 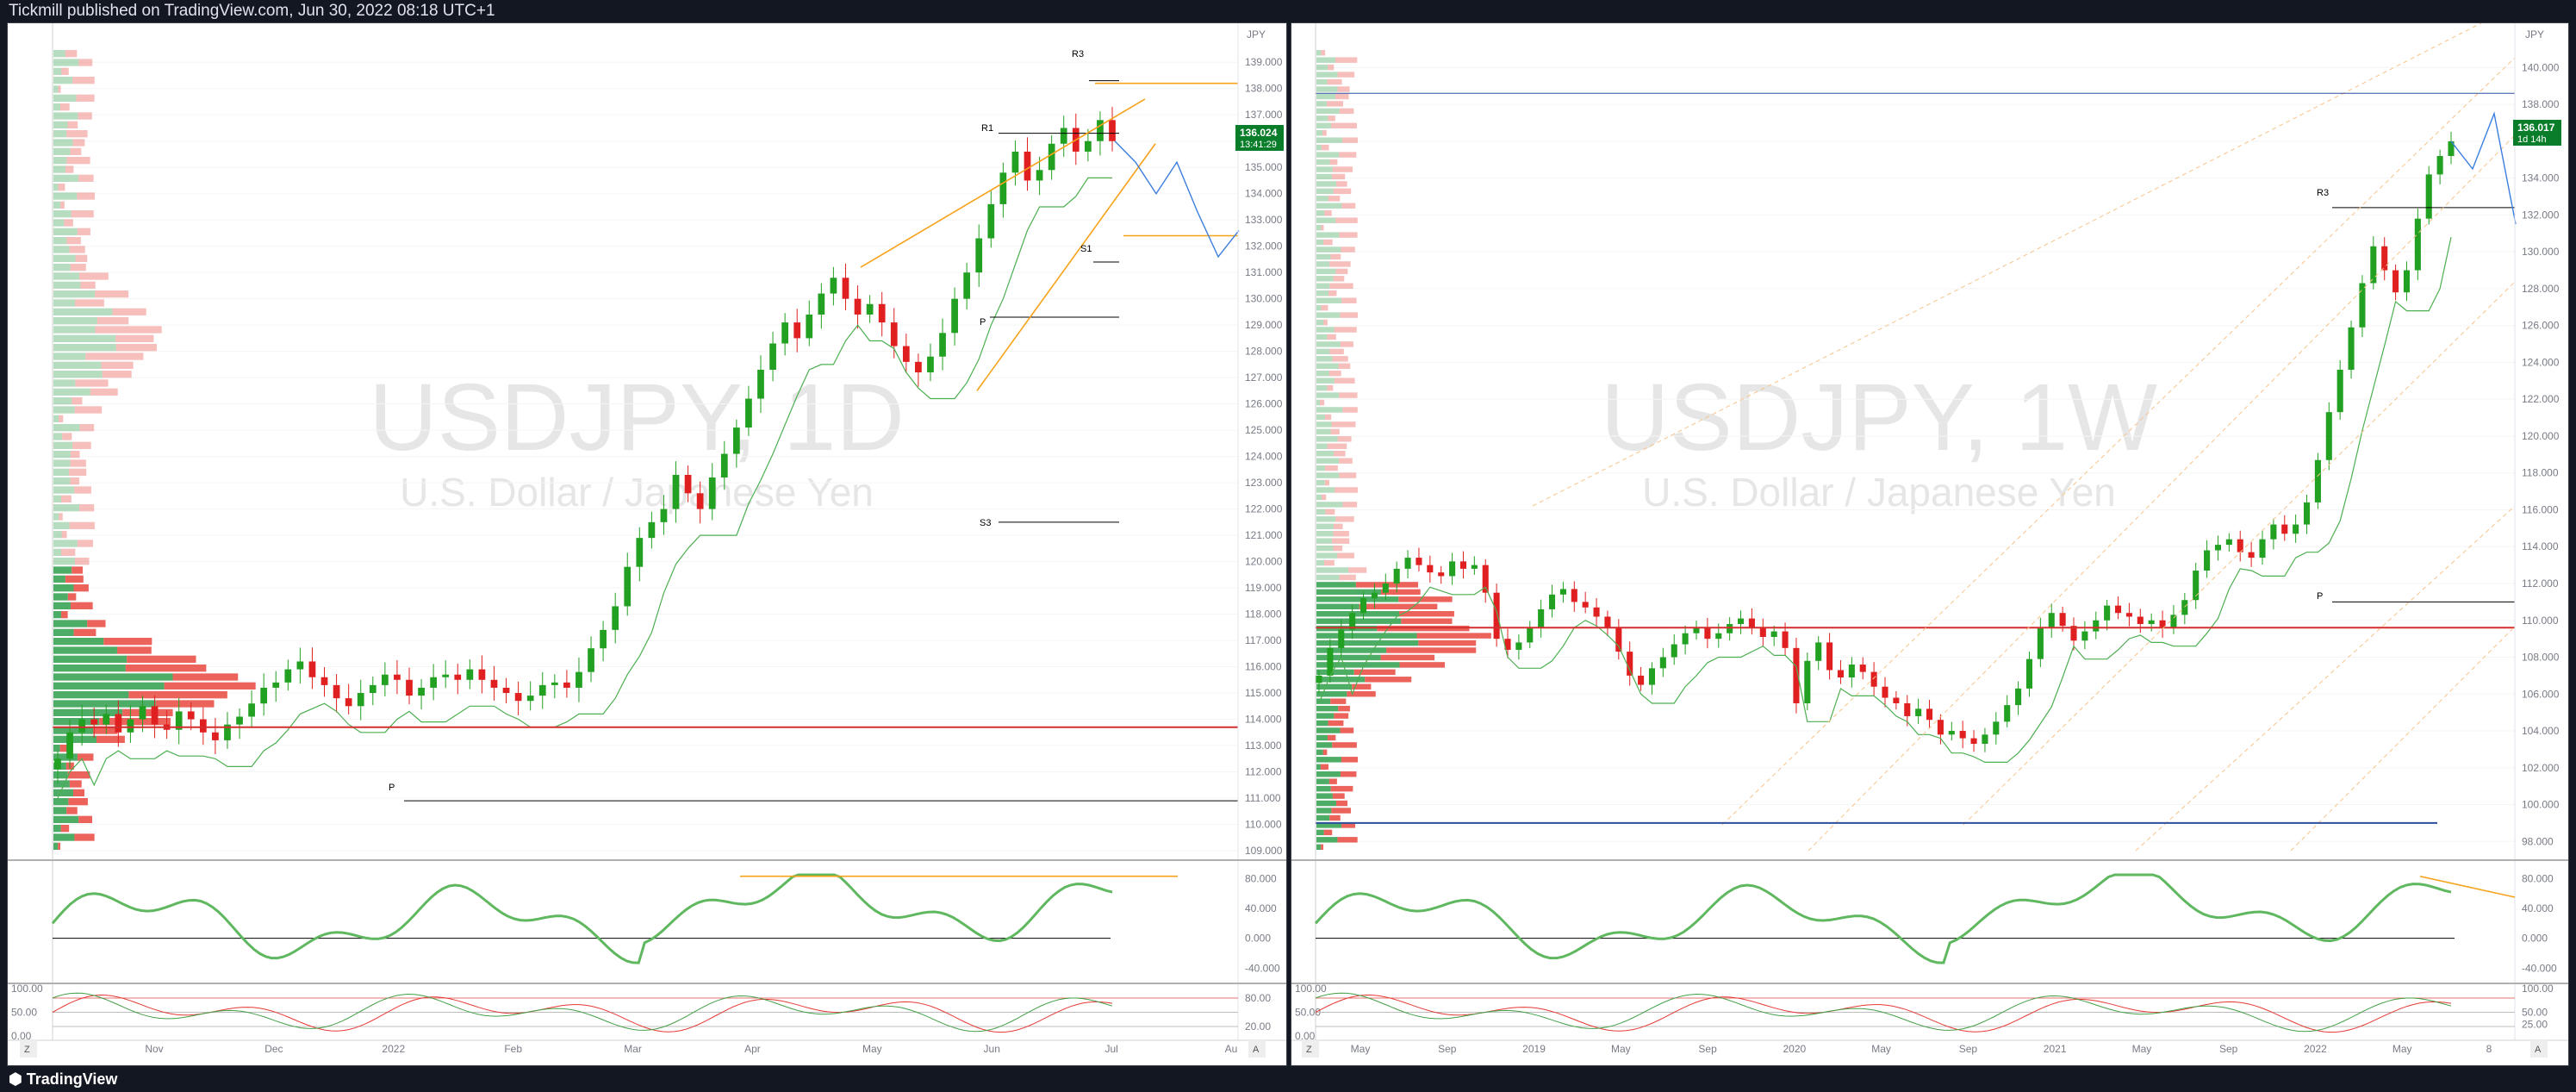 I want to click on bottom-corner-buttons: Z A, so click(x=1925, y=1049).